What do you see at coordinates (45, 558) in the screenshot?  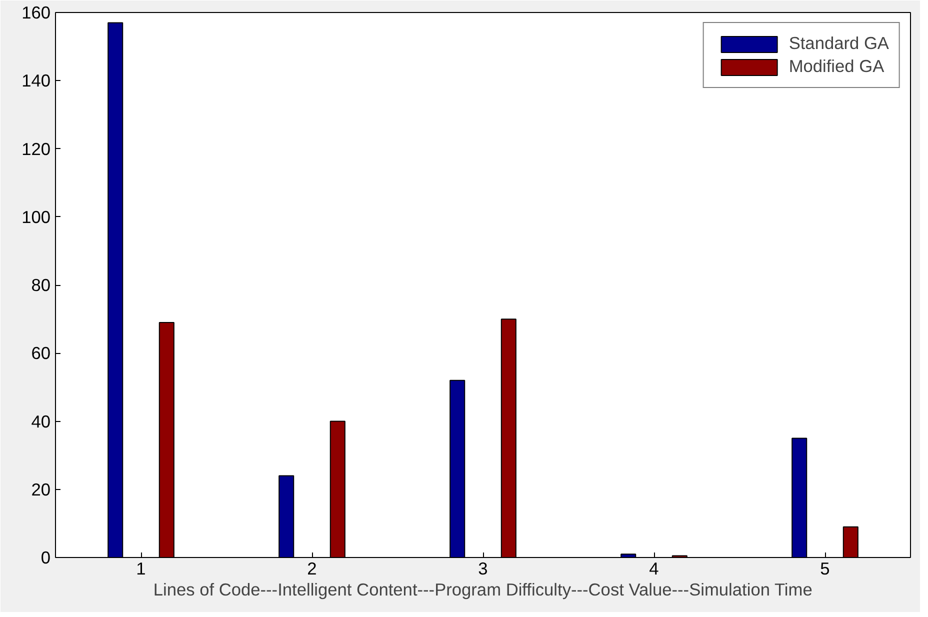 I see `y-tick-label: 0` at bounding box center [45, 558].